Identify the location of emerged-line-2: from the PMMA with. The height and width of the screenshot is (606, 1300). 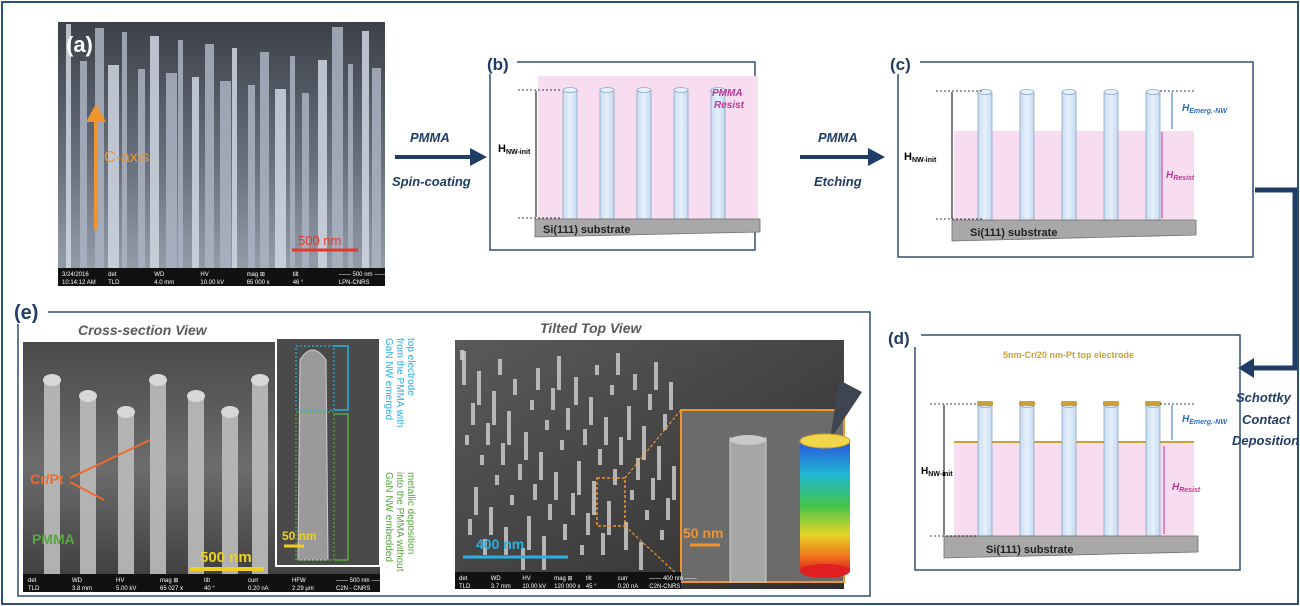
(399, 382).